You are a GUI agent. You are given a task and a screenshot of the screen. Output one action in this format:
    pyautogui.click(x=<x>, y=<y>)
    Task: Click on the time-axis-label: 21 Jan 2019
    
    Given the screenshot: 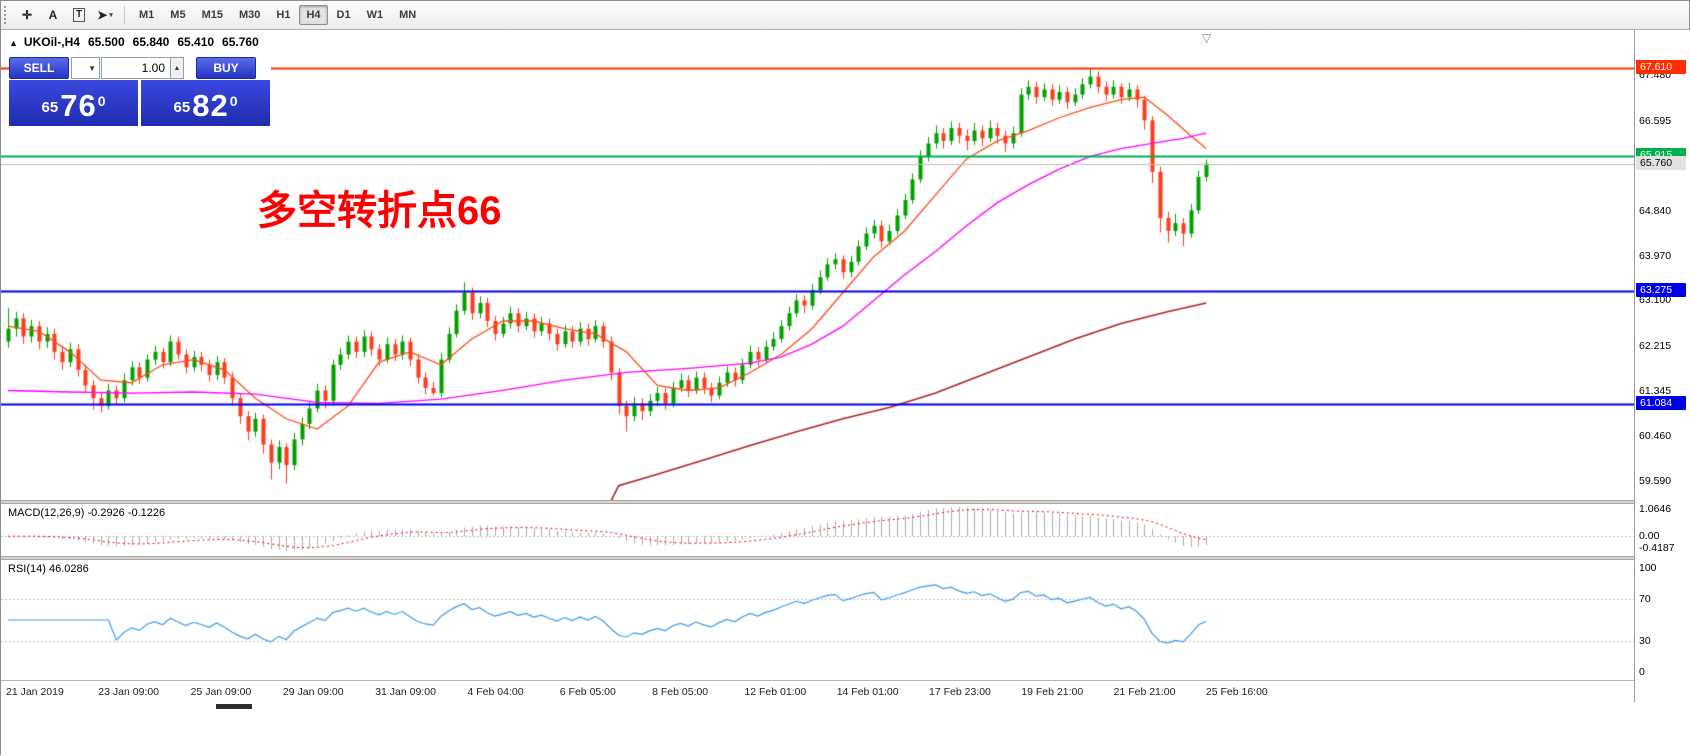 What is the action you would take?
    pyautogui.click(x=35, y=692)
    